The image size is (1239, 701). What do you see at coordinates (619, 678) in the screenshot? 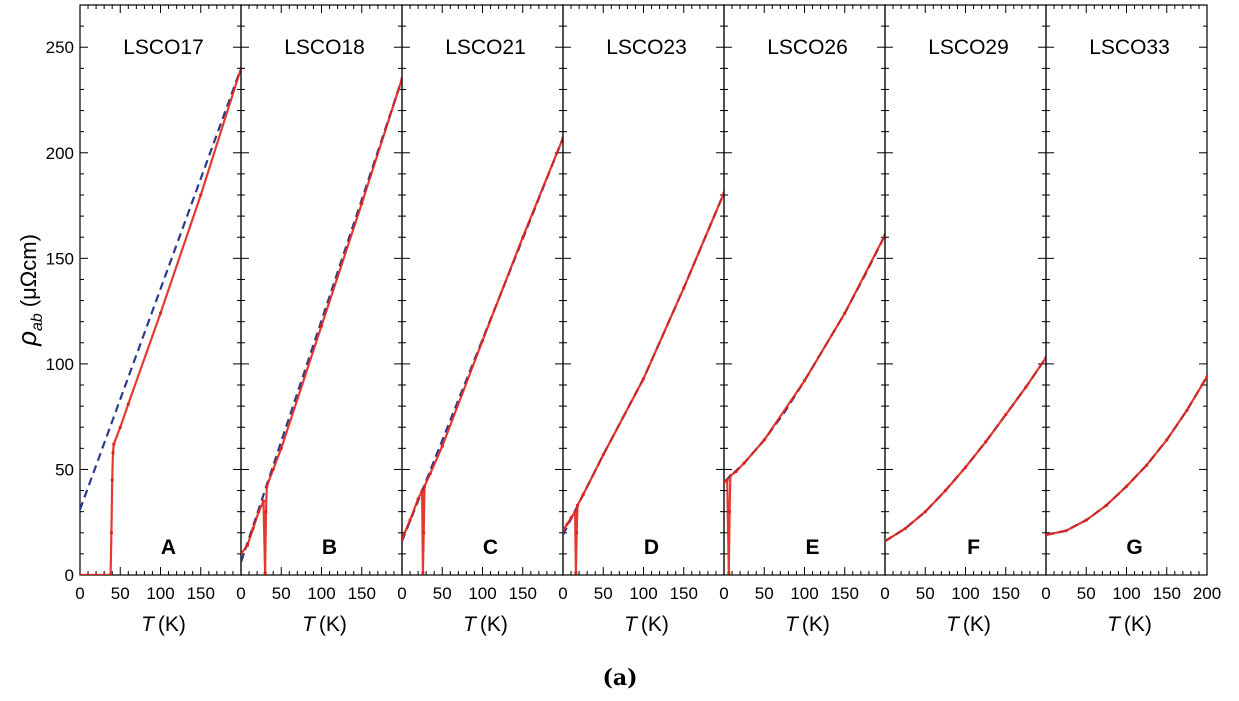
I see `figure-caption: (a)` at bounding box center [619, 678].